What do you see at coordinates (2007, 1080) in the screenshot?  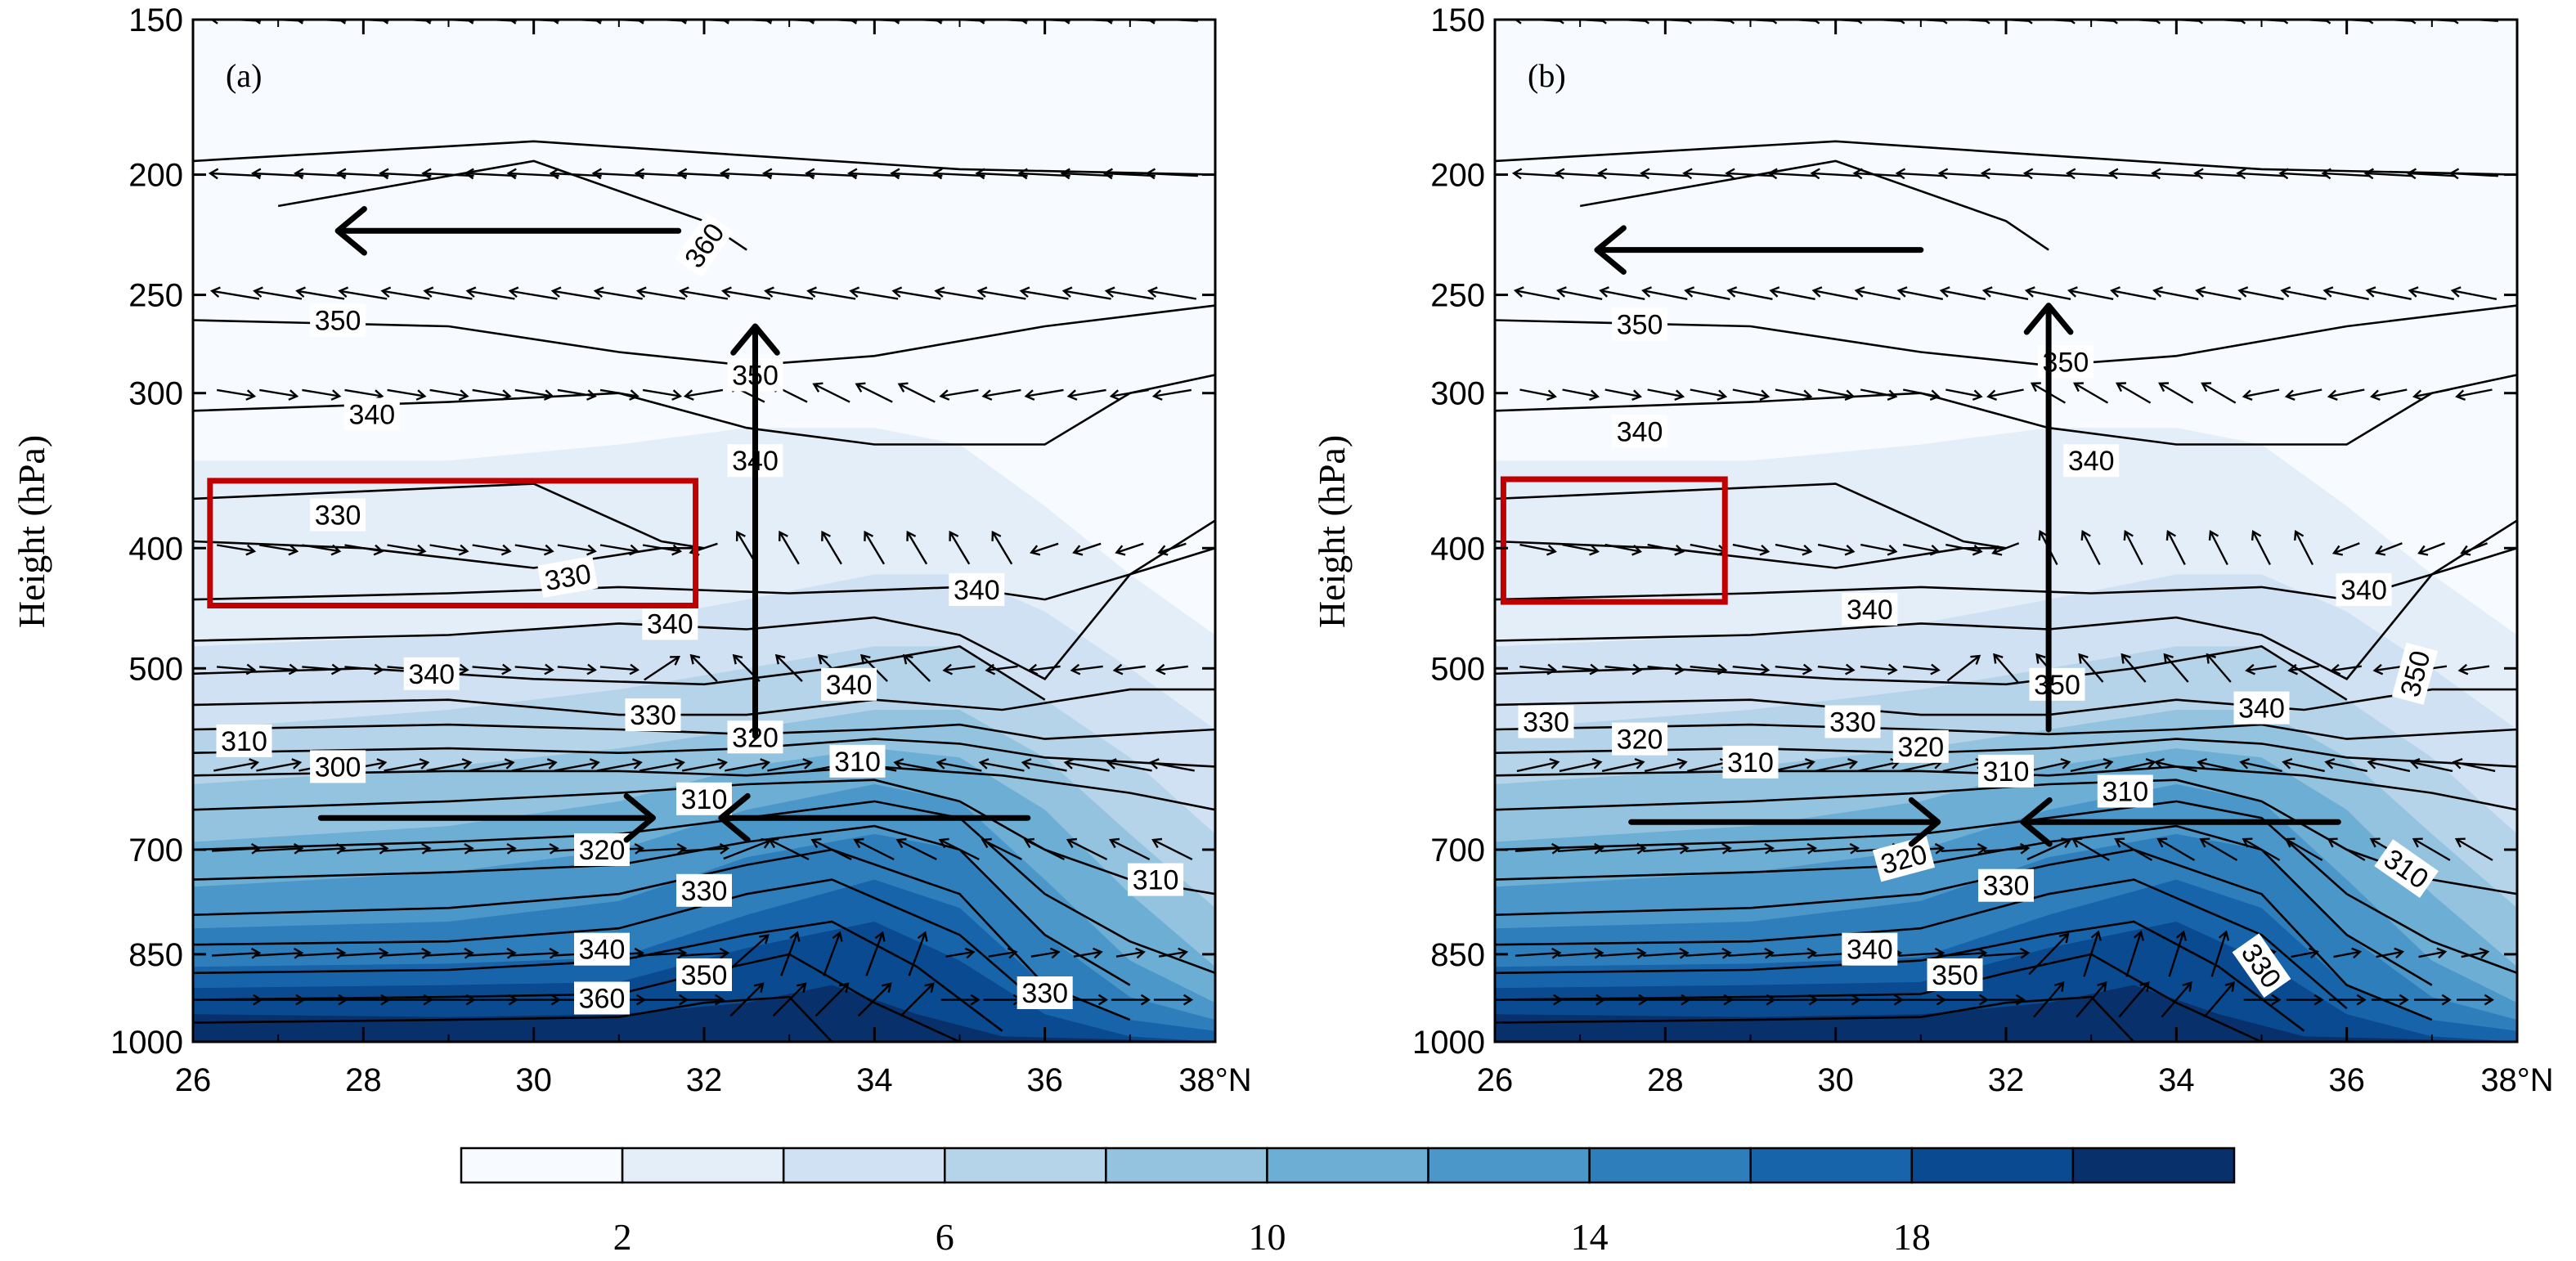 I see `x-tick-label: 32` at bounding box center [2007, 1080].